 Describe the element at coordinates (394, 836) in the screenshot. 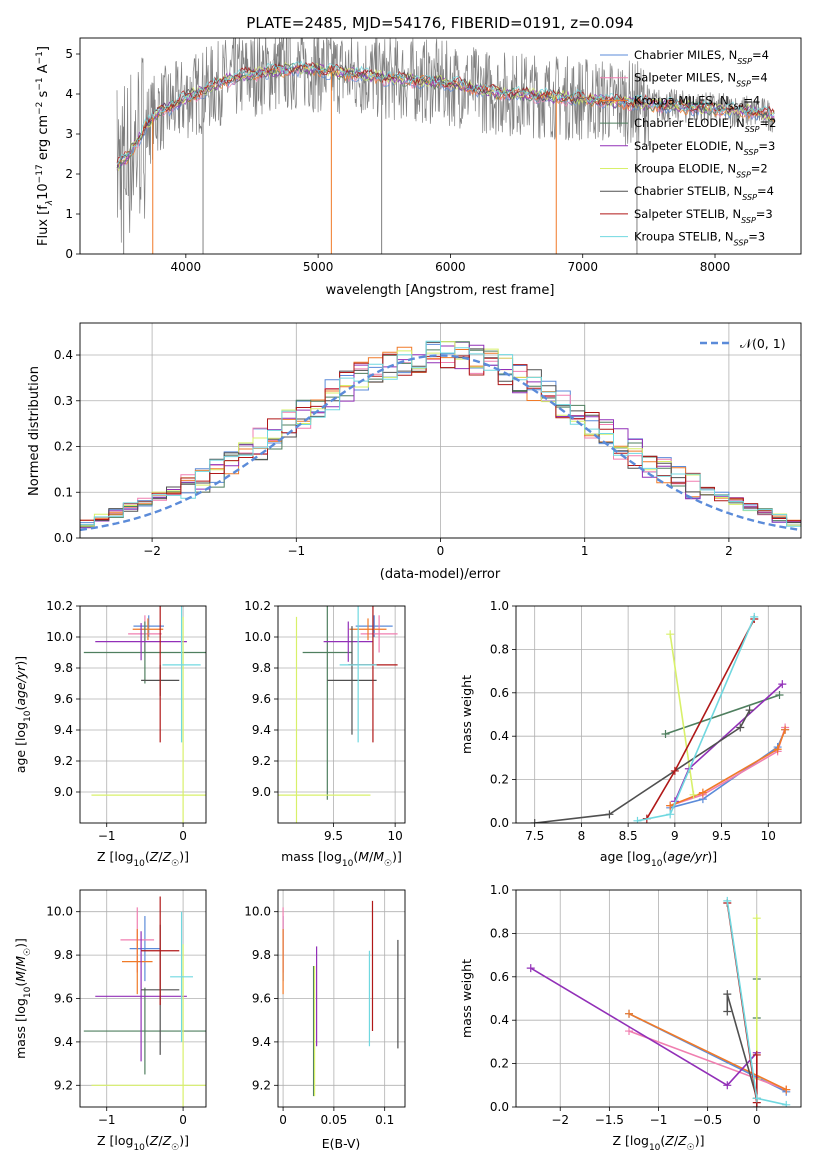

I see `x-tick-label: 10` at that location.